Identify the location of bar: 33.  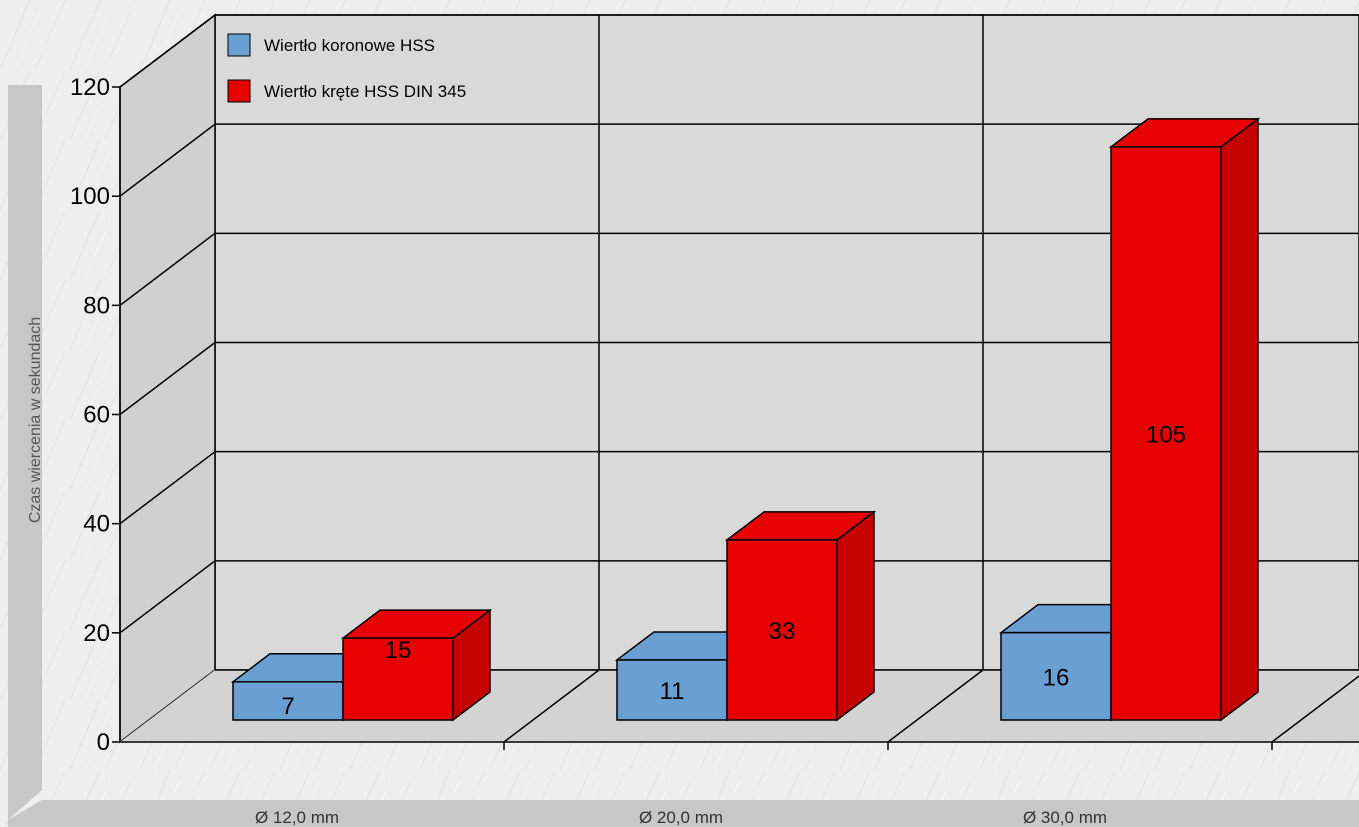
(800, 616).